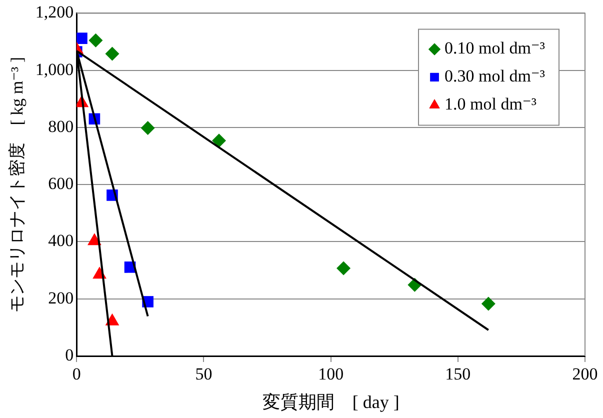 The image size is (603, 418). What do you see at coordinates (61, 126) in the screenshot?
I see `y-tick-label: 800` at bounding box center [61, 126].